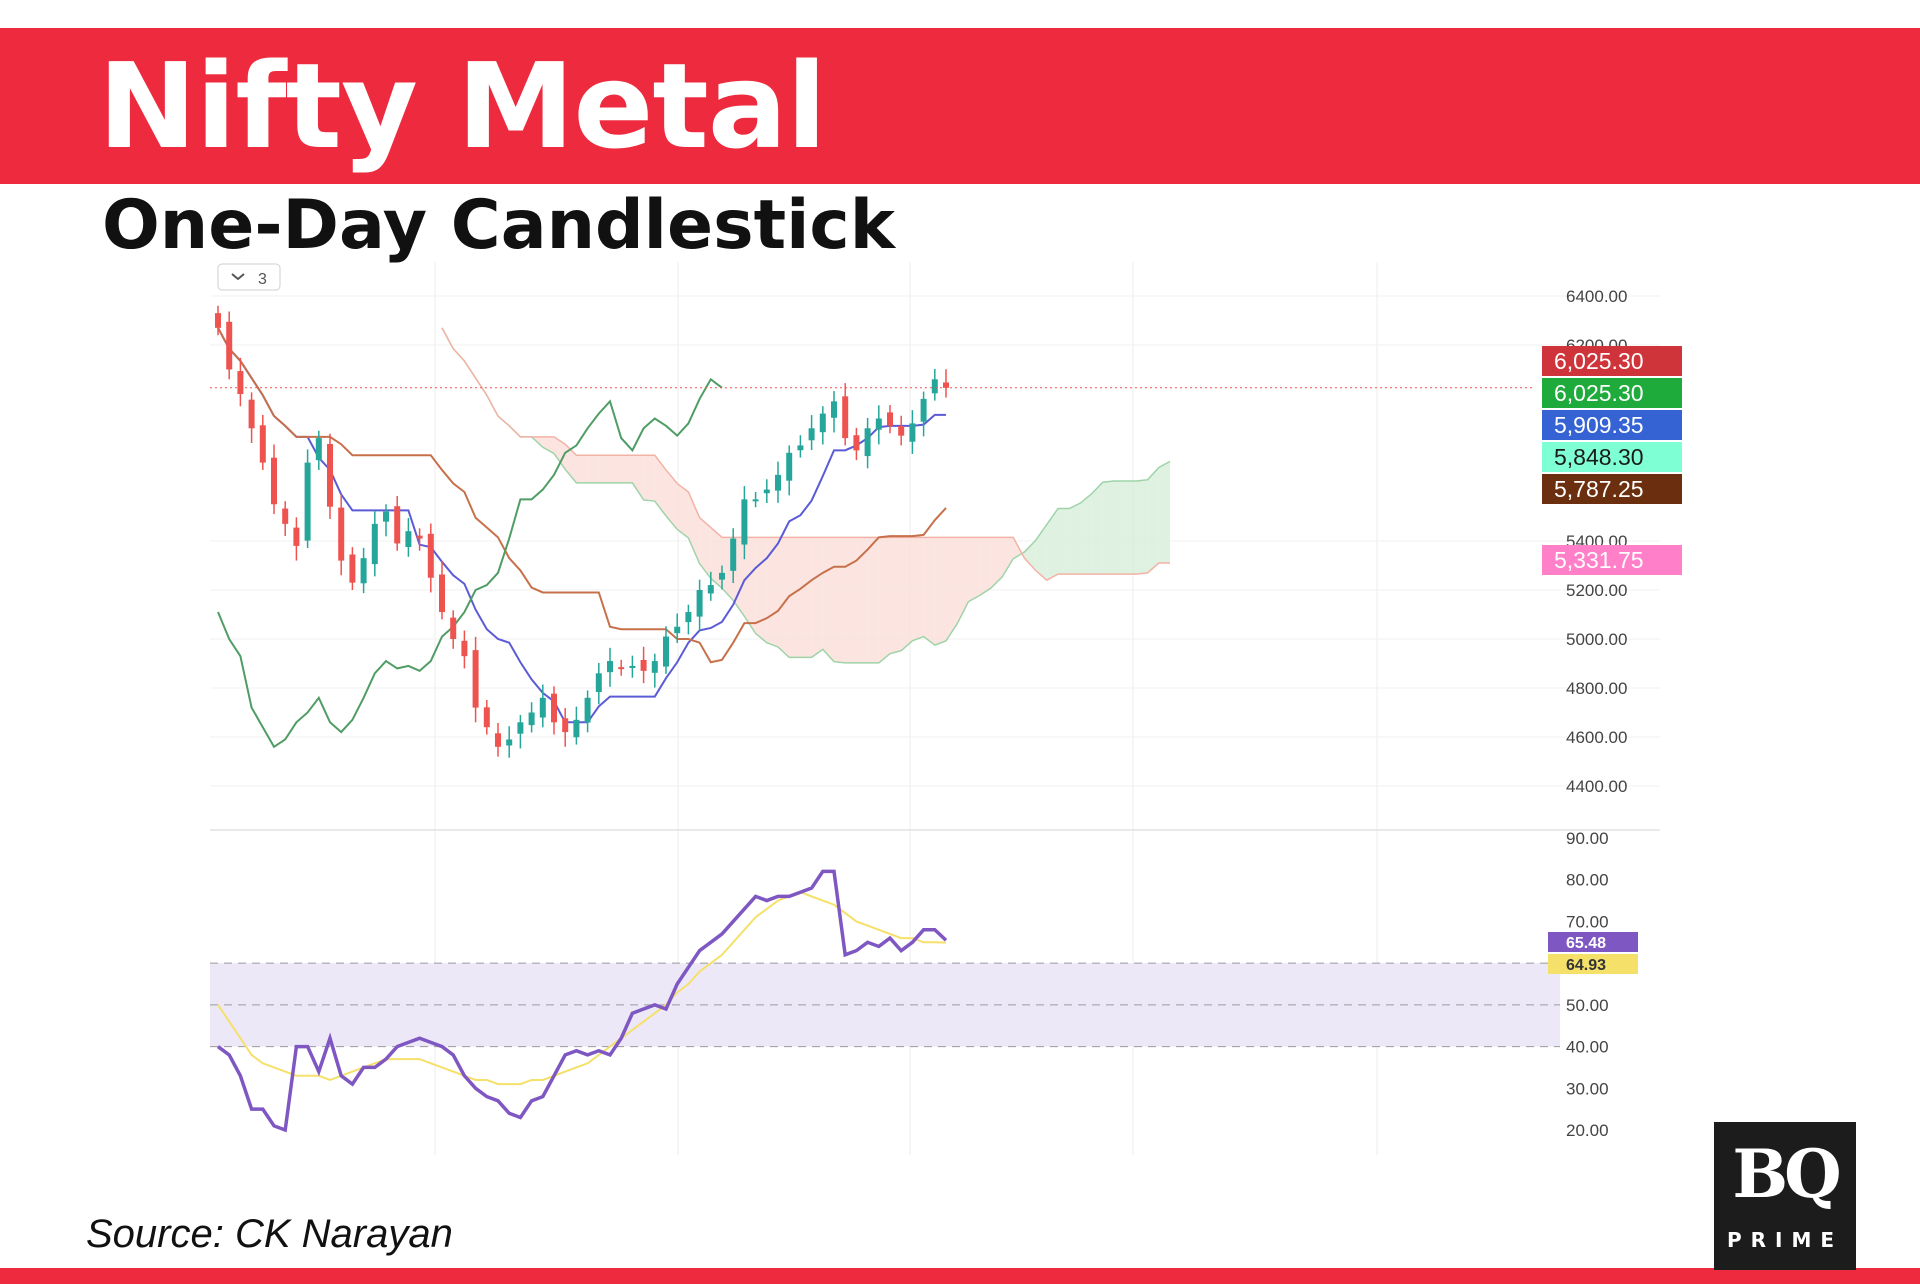 The width and height of the screenshot is (1920, 1284). I want to click on base-line, so click(582, 495).